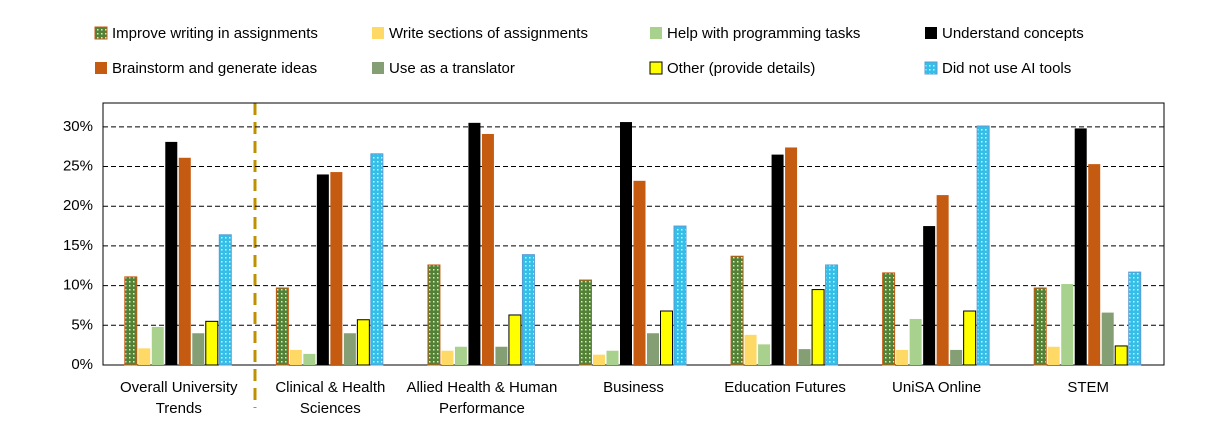  I want to click on legend-label: Did not use AI tools, so click(1006, 68).